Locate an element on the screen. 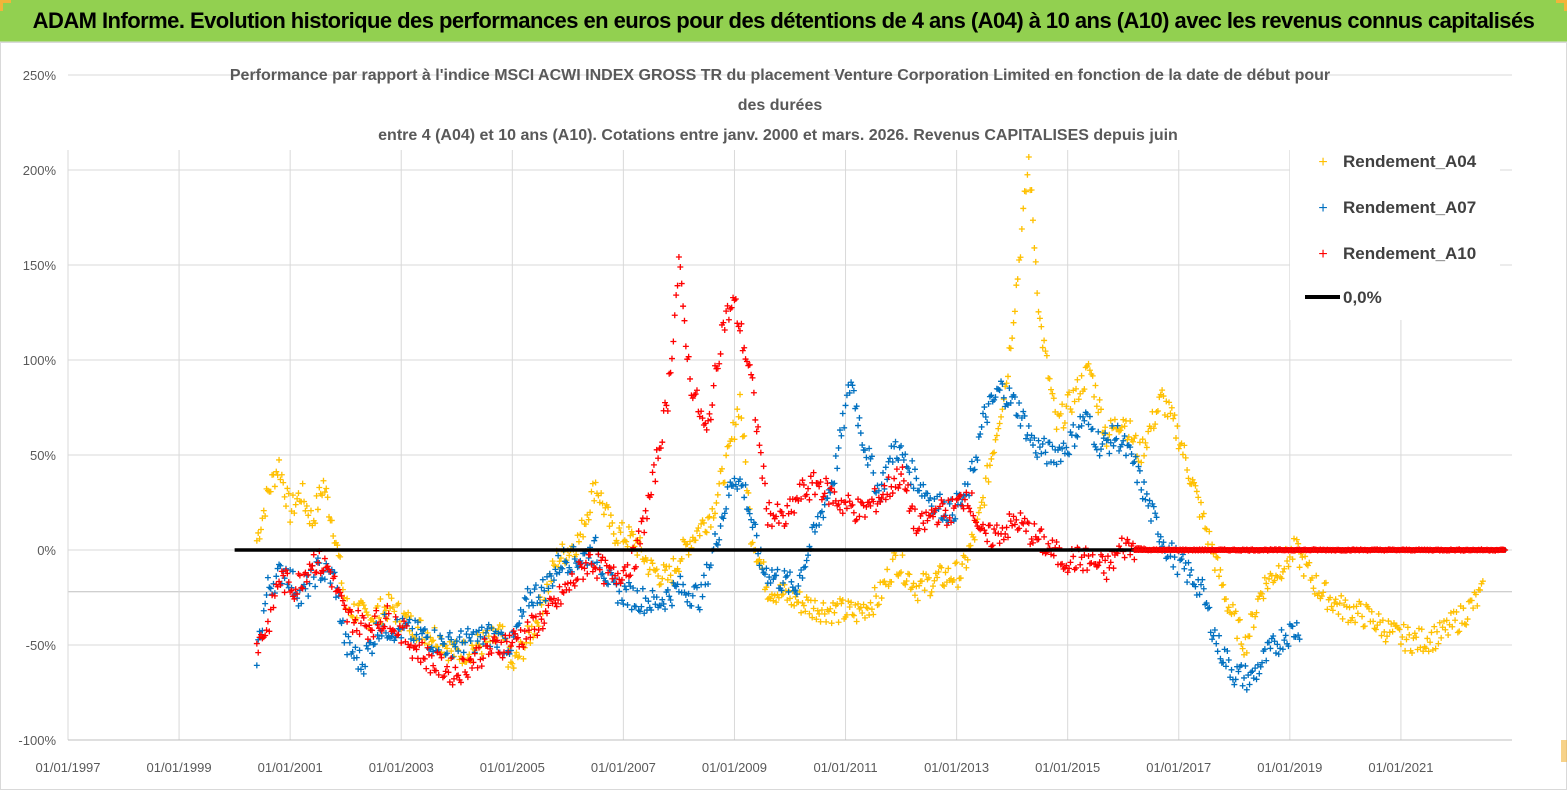  x-tick-label: 01/01/2011 is located at coordinates (845, 767).